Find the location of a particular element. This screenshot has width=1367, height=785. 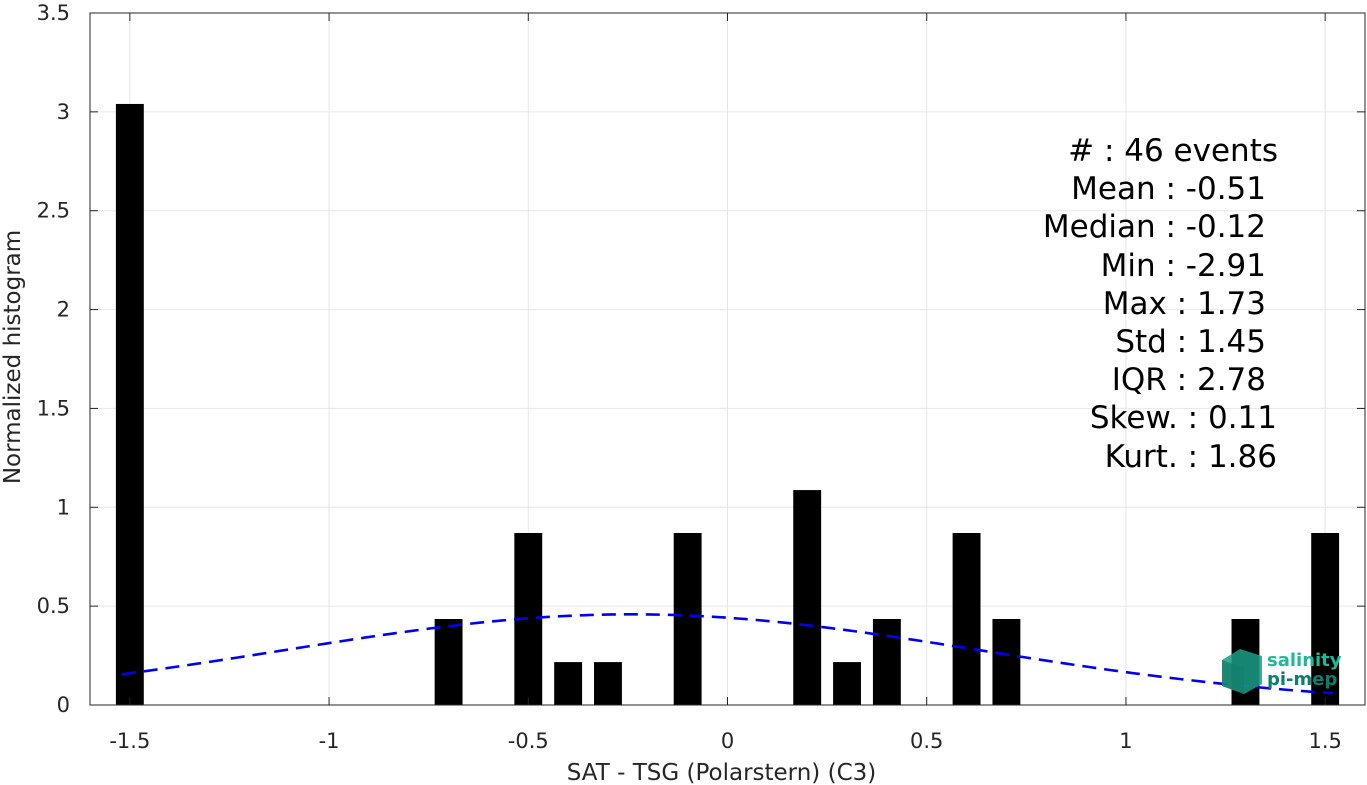

stat-min: Min : -2.91 is located at coordinates (1183, 266).